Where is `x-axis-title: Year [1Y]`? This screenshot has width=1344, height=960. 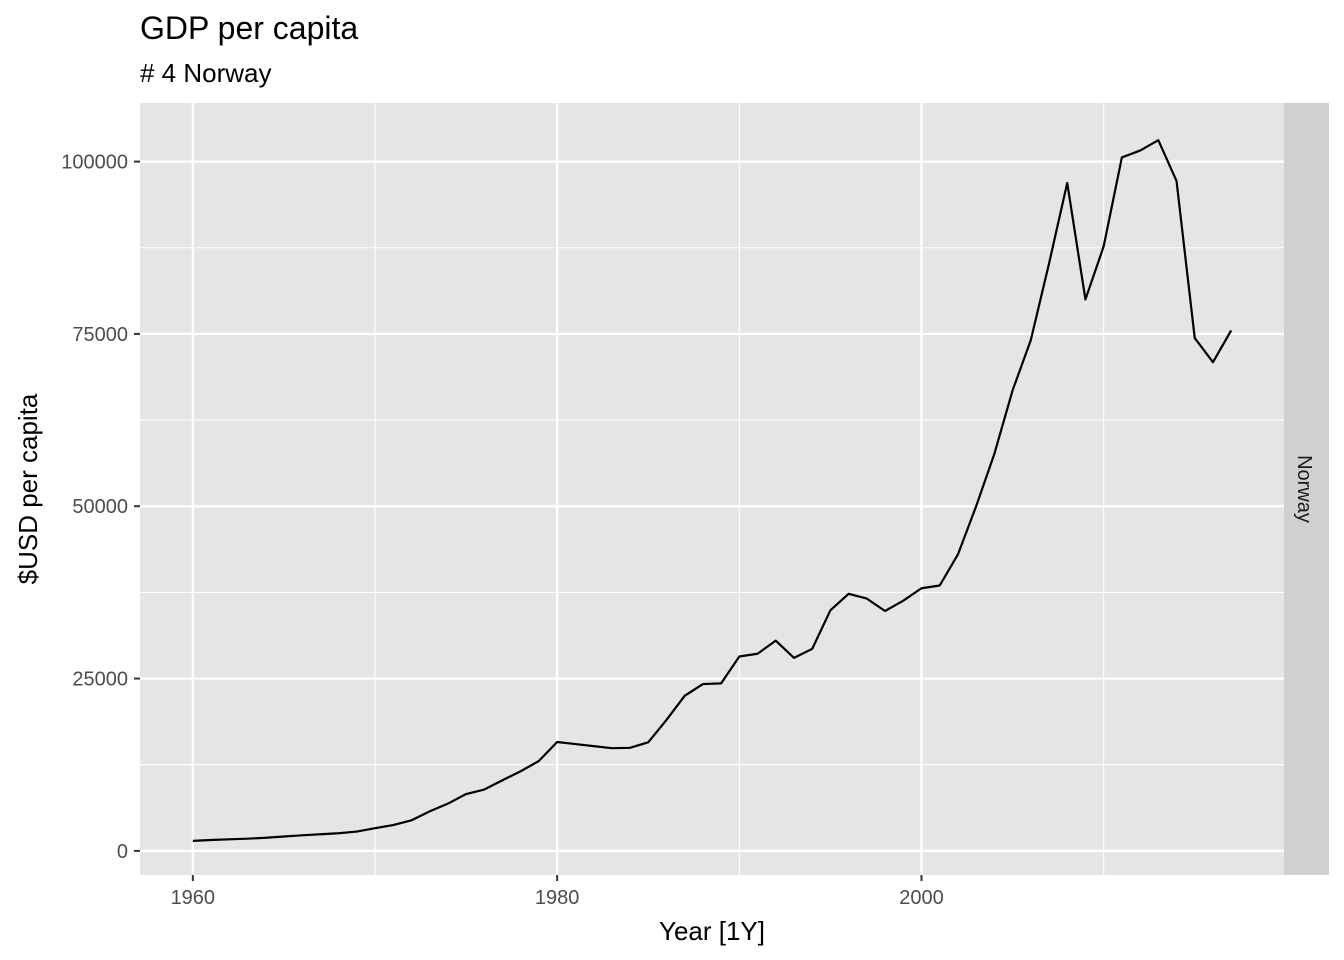
x-axis-title: Year [1Y] is located at coordinates (712, 931).